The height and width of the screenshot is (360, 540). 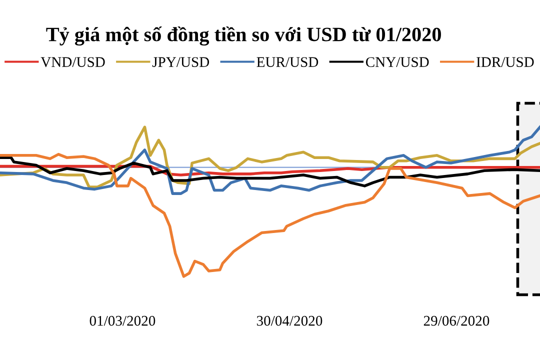 What do you see at coordinates (397, 62) in the screenshot?
I see `legend-label: CNY/USD` at bounding box center [397, 62].